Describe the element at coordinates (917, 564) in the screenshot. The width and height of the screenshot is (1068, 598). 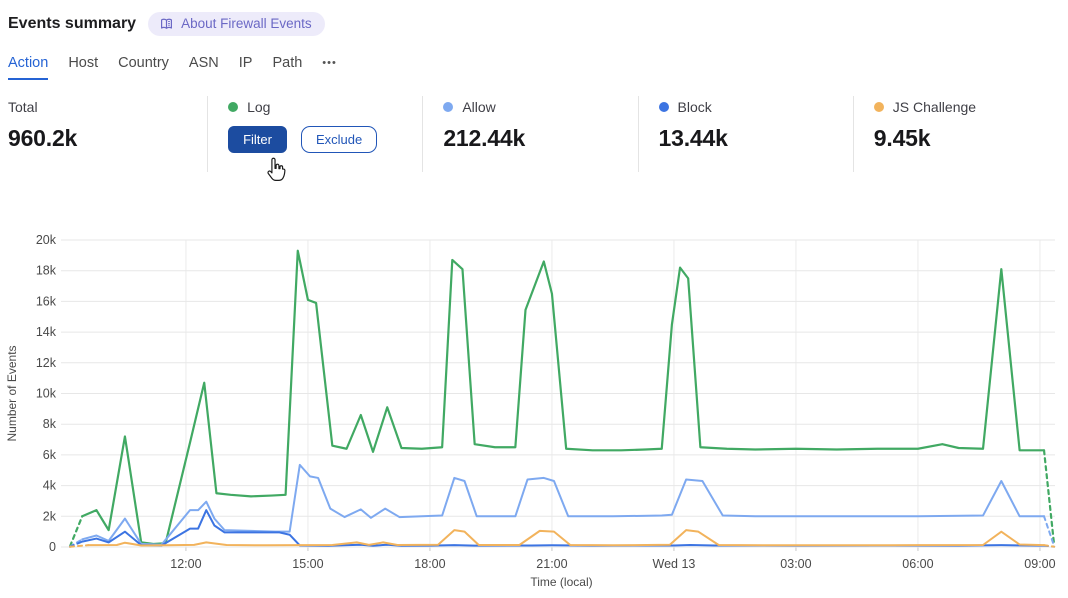
I see `x-tick-label: 06:00` at that location.